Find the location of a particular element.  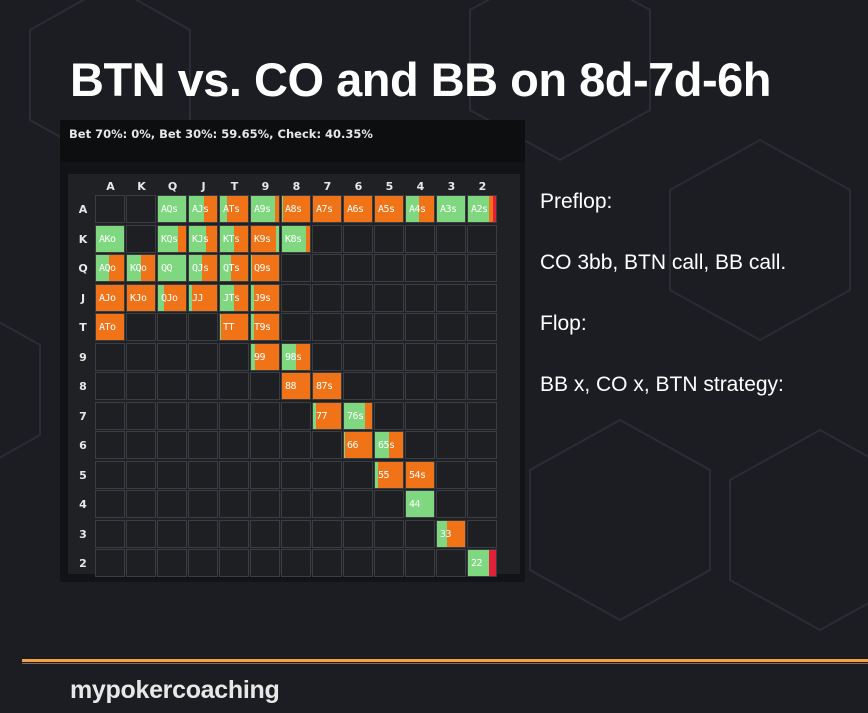

hand-label: A7s is located at coordinates (324, 209).